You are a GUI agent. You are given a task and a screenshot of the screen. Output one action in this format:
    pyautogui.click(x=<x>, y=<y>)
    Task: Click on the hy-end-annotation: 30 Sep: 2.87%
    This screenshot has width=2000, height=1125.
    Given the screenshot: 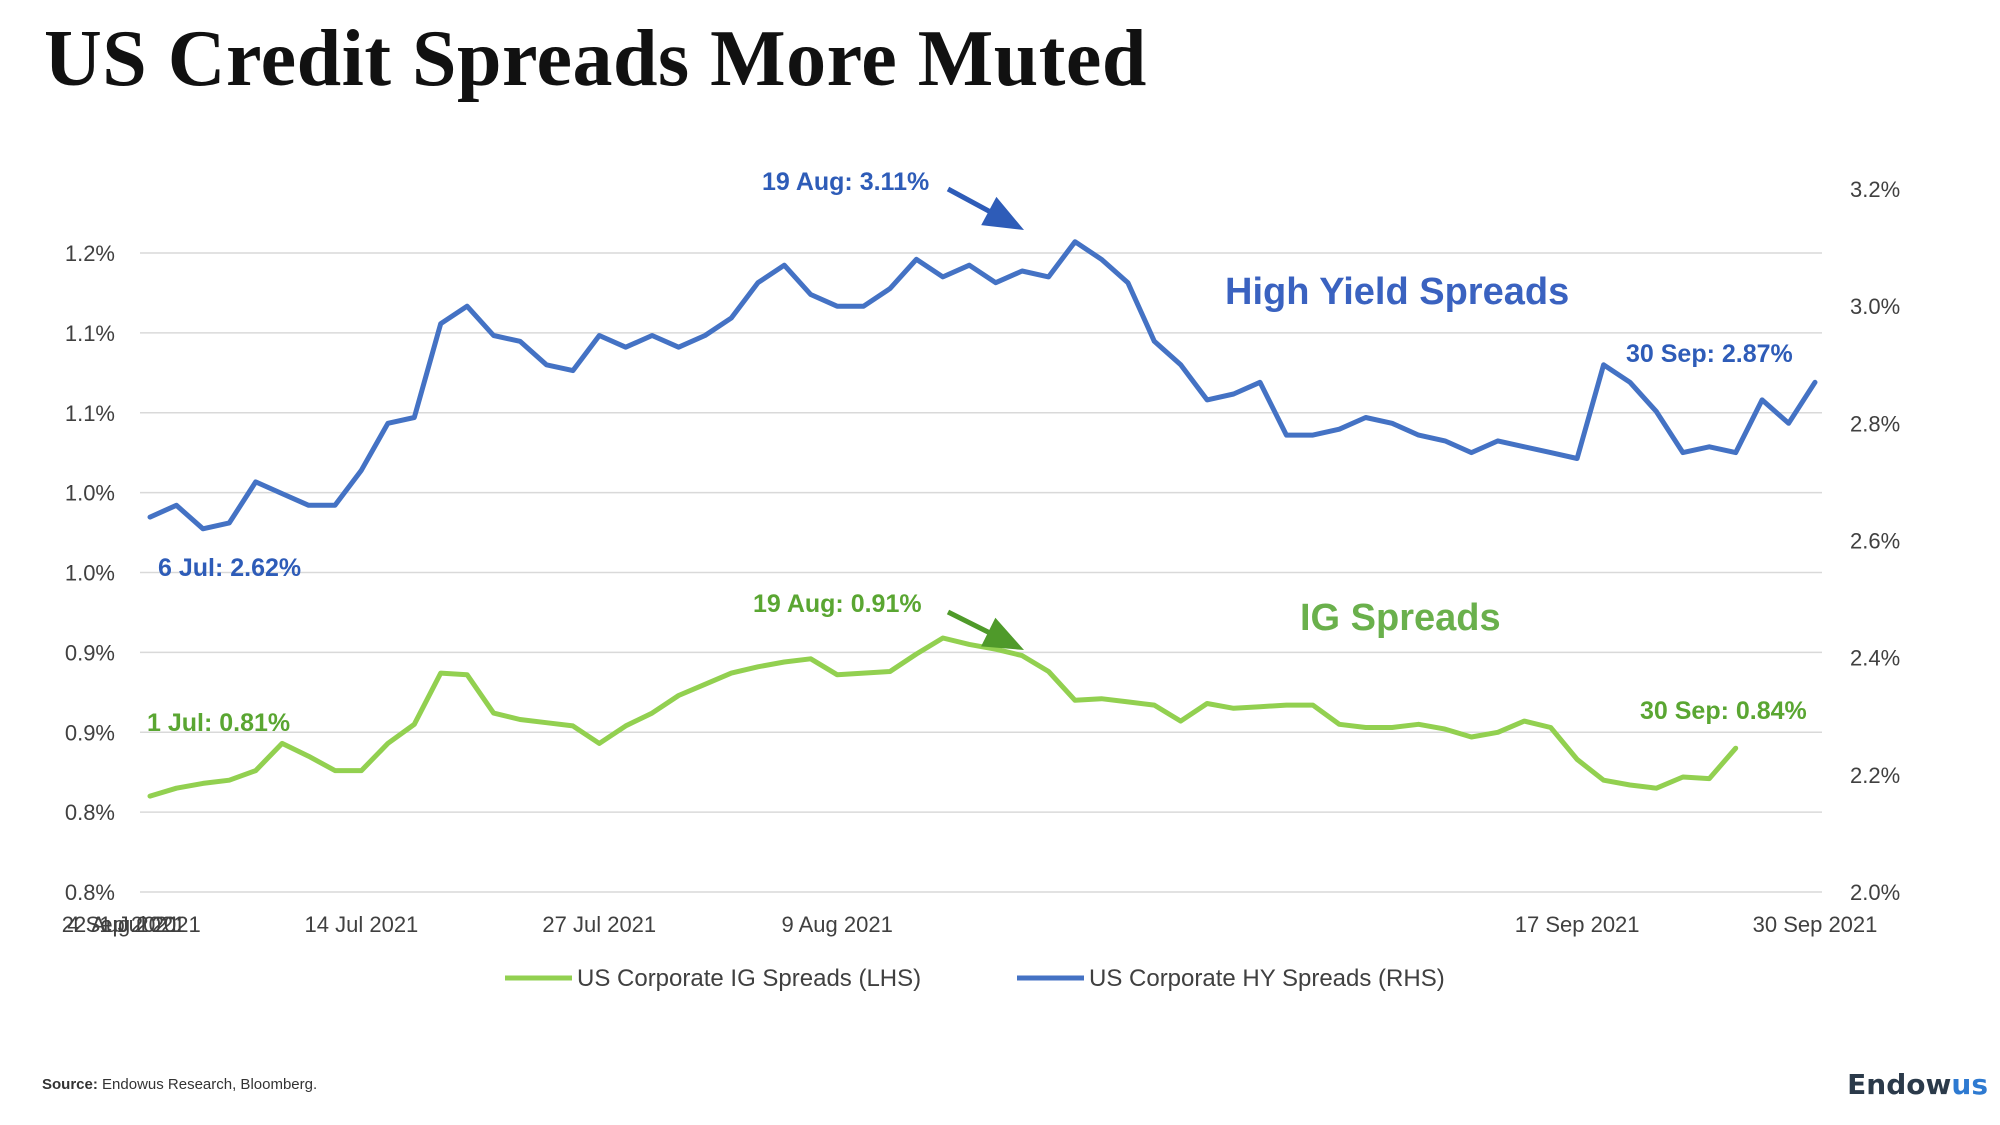 What is the action you would take?
    pyautogui.click(x=1709, y=354)
    